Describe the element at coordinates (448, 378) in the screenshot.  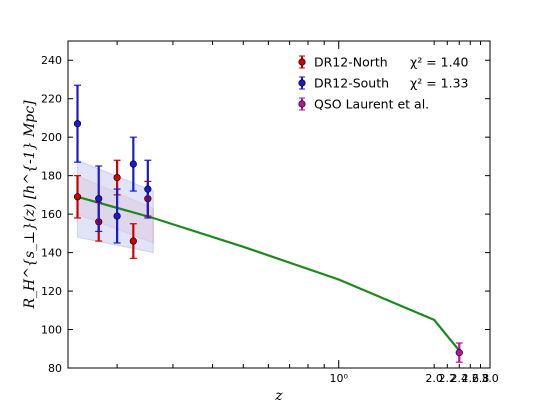
I see `x-tick-label: 2.2` at that location.